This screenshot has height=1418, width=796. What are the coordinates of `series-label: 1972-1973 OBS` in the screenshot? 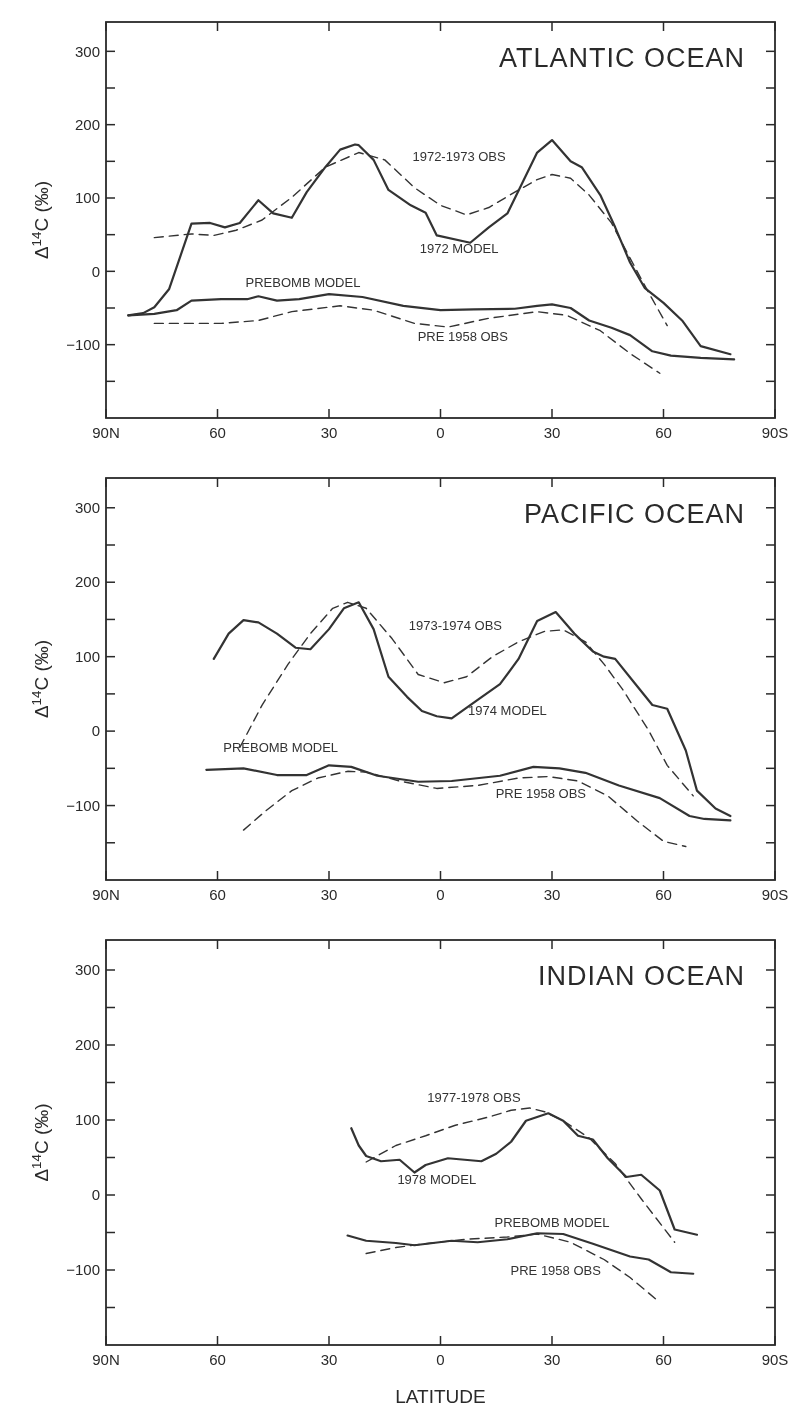 It's located at (459, 157).